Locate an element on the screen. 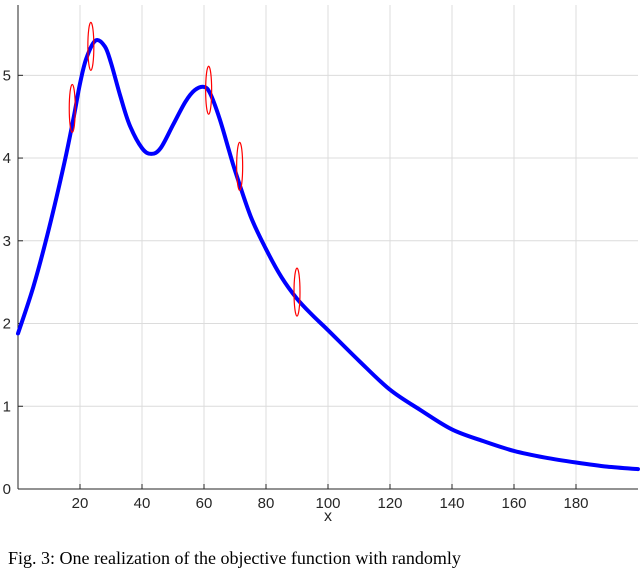  y-tick-label: 2 is located at coordinates (7, 324).